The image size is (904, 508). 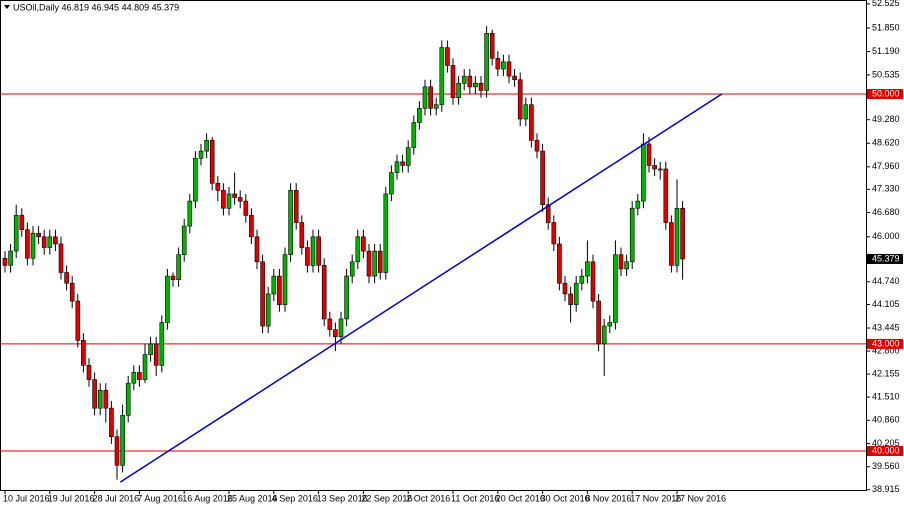 I want to click on y-tick-label: 44.740, so click(x=886, y=281).